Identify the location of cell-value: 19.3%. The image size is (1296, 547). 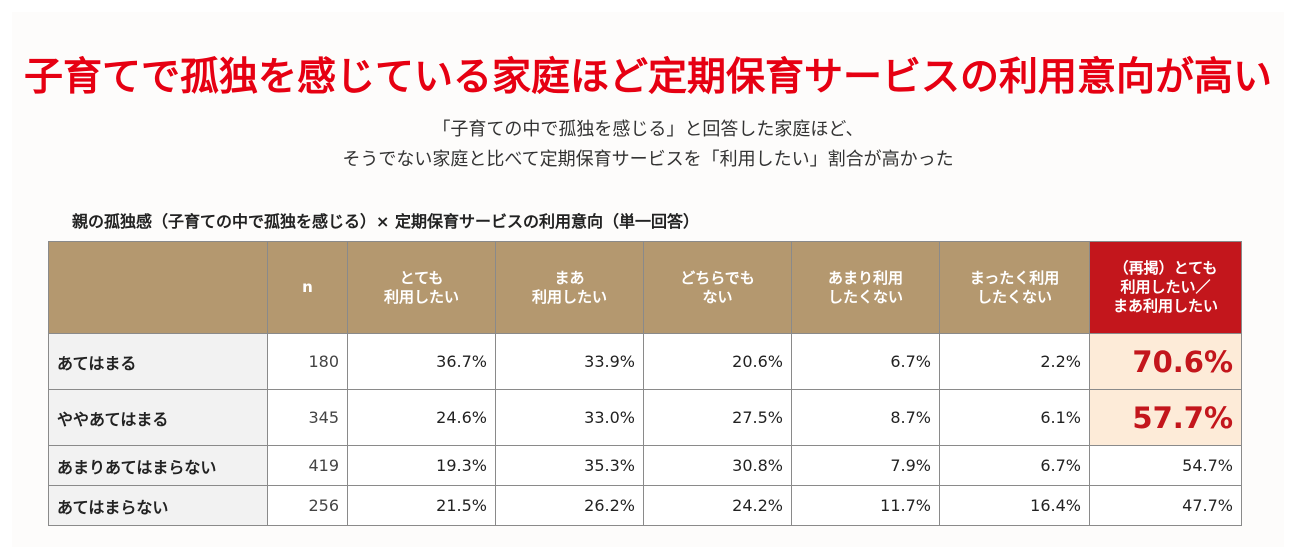
(421, 465).